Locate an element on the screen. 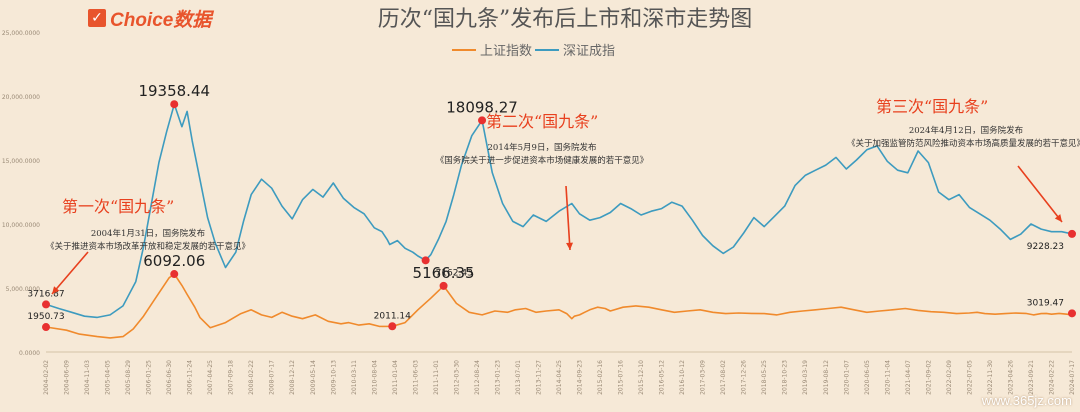  x-tick-label: 2008-07-17 is located at coordinates (272, 377).